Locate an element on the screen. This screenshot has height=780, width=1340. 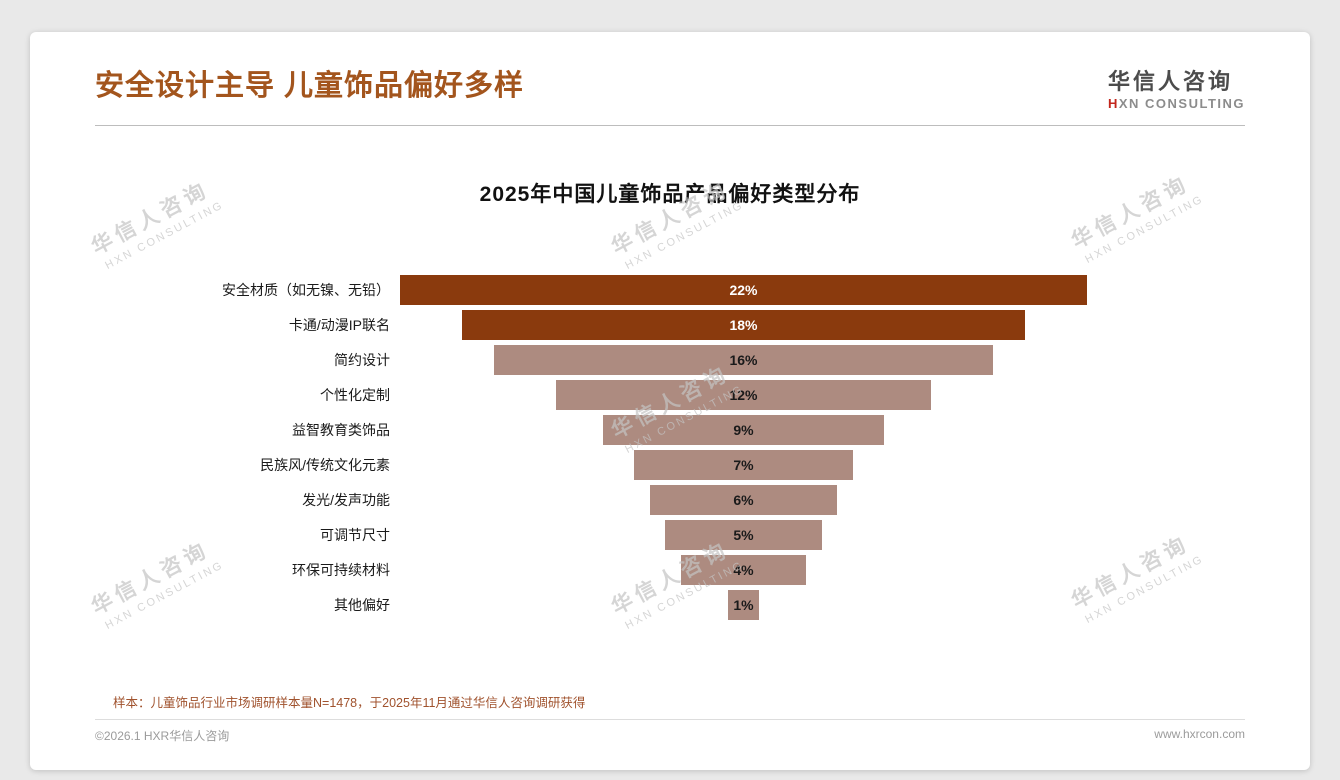
chart-row: 卡通/动漫IP联名 18% is located at coordinates (670, 324).